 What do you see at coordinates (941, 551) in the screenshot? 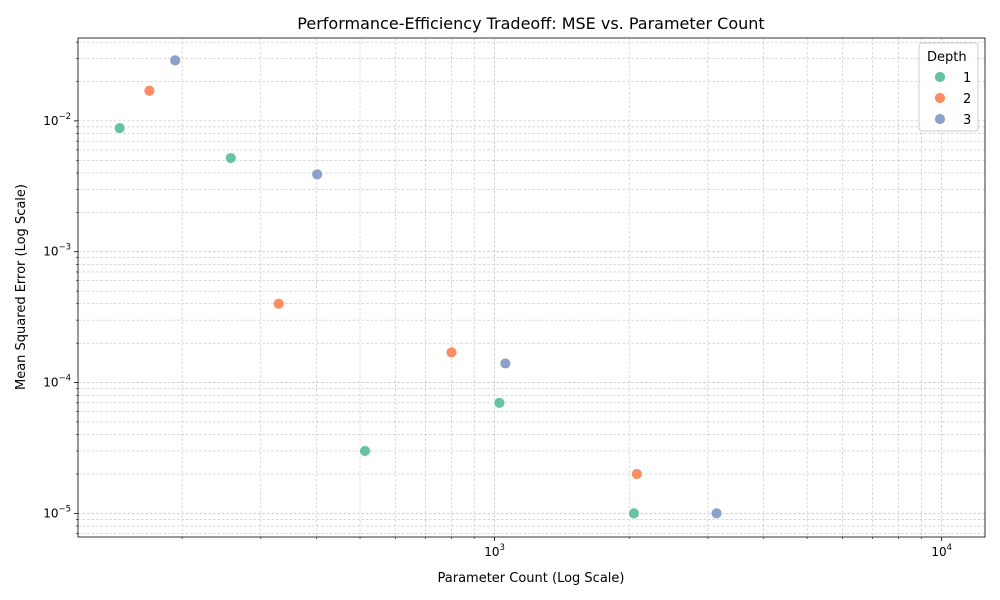
I see `x-tick-label: 10⁴` at bounding box center [941, 551].